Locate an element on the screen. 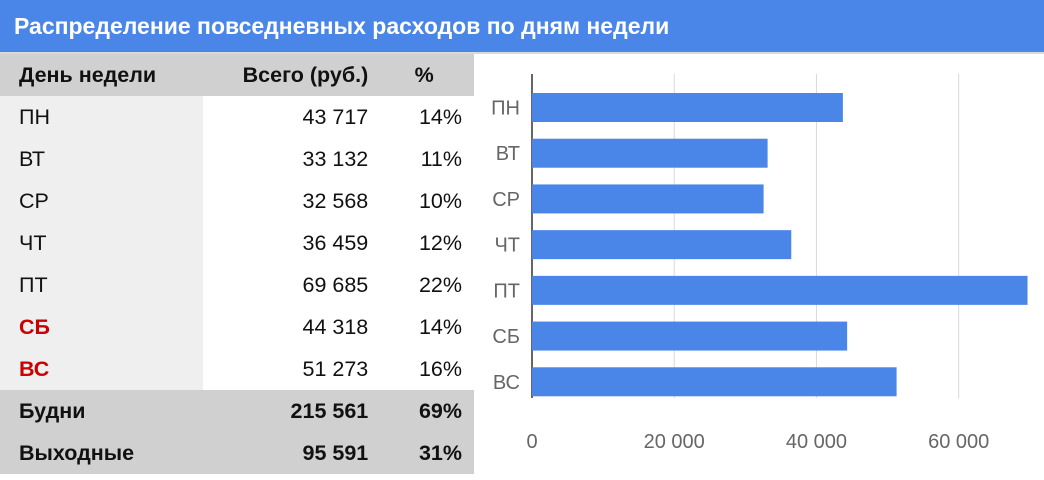 This screenshot has height=480, width=1044. table-row: СБ 44 318 14% is located at coordinates (237, 327).